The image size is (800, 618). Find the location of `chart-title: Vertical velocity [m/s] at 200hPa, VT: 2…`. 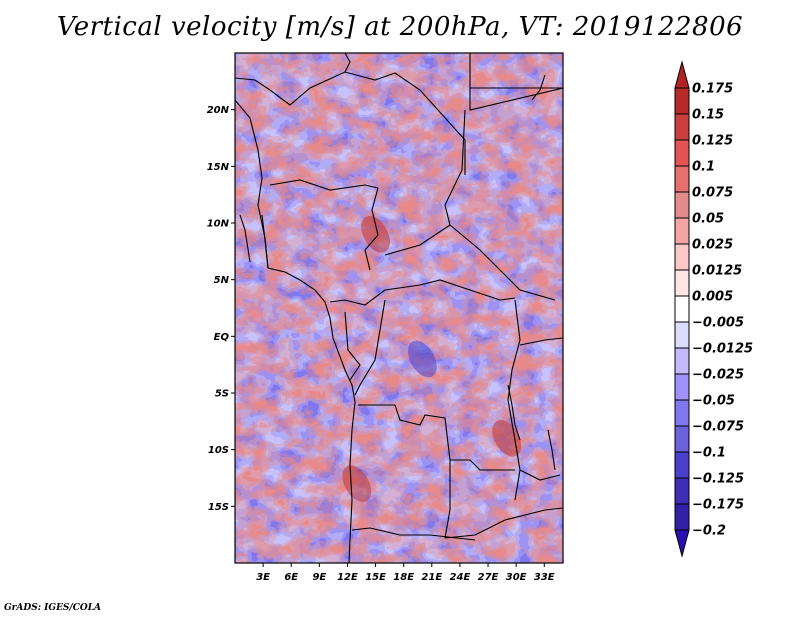

chart-title: Vertical velocity [m/s] at 200hPa, VT: 2… is located at coordinates (400, 27).